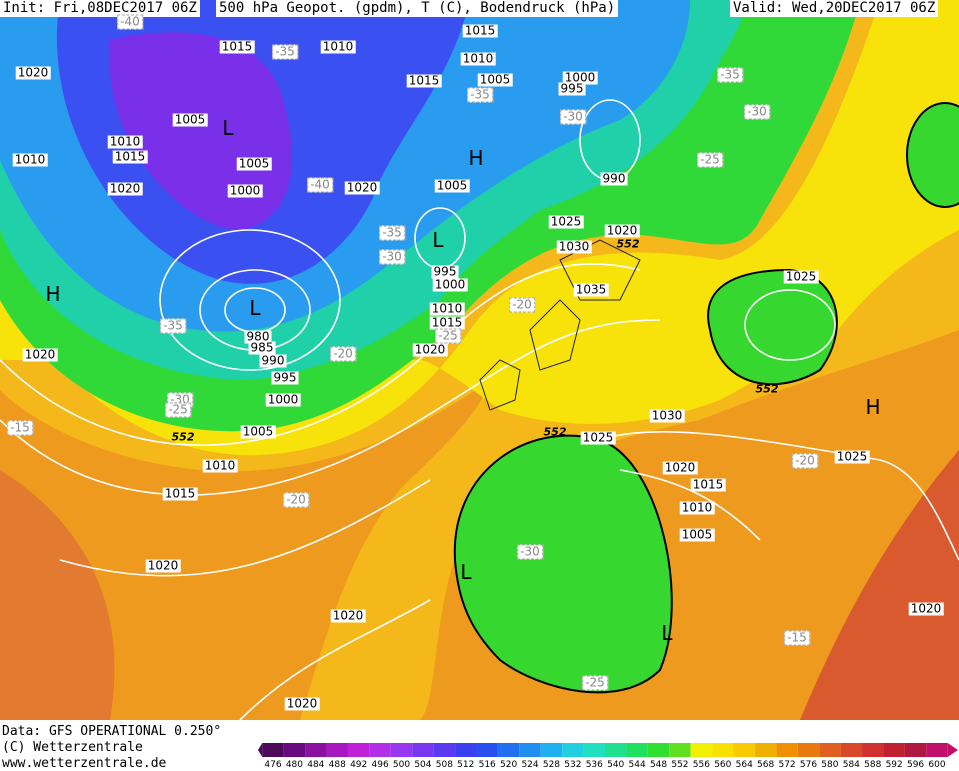 The height and width of the screenshot is (771, 959). I want to click on colorbar-label: 588, so click(873, 765).